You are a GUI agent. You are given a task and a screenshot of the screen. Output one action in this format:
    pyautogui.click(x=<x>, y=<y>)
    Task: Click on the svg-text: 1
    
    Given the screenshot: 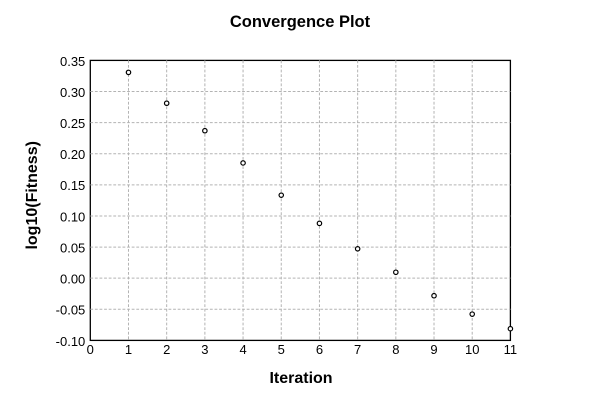 What is the action you would take?
    pyautogui.click(x=128, y=349)
    